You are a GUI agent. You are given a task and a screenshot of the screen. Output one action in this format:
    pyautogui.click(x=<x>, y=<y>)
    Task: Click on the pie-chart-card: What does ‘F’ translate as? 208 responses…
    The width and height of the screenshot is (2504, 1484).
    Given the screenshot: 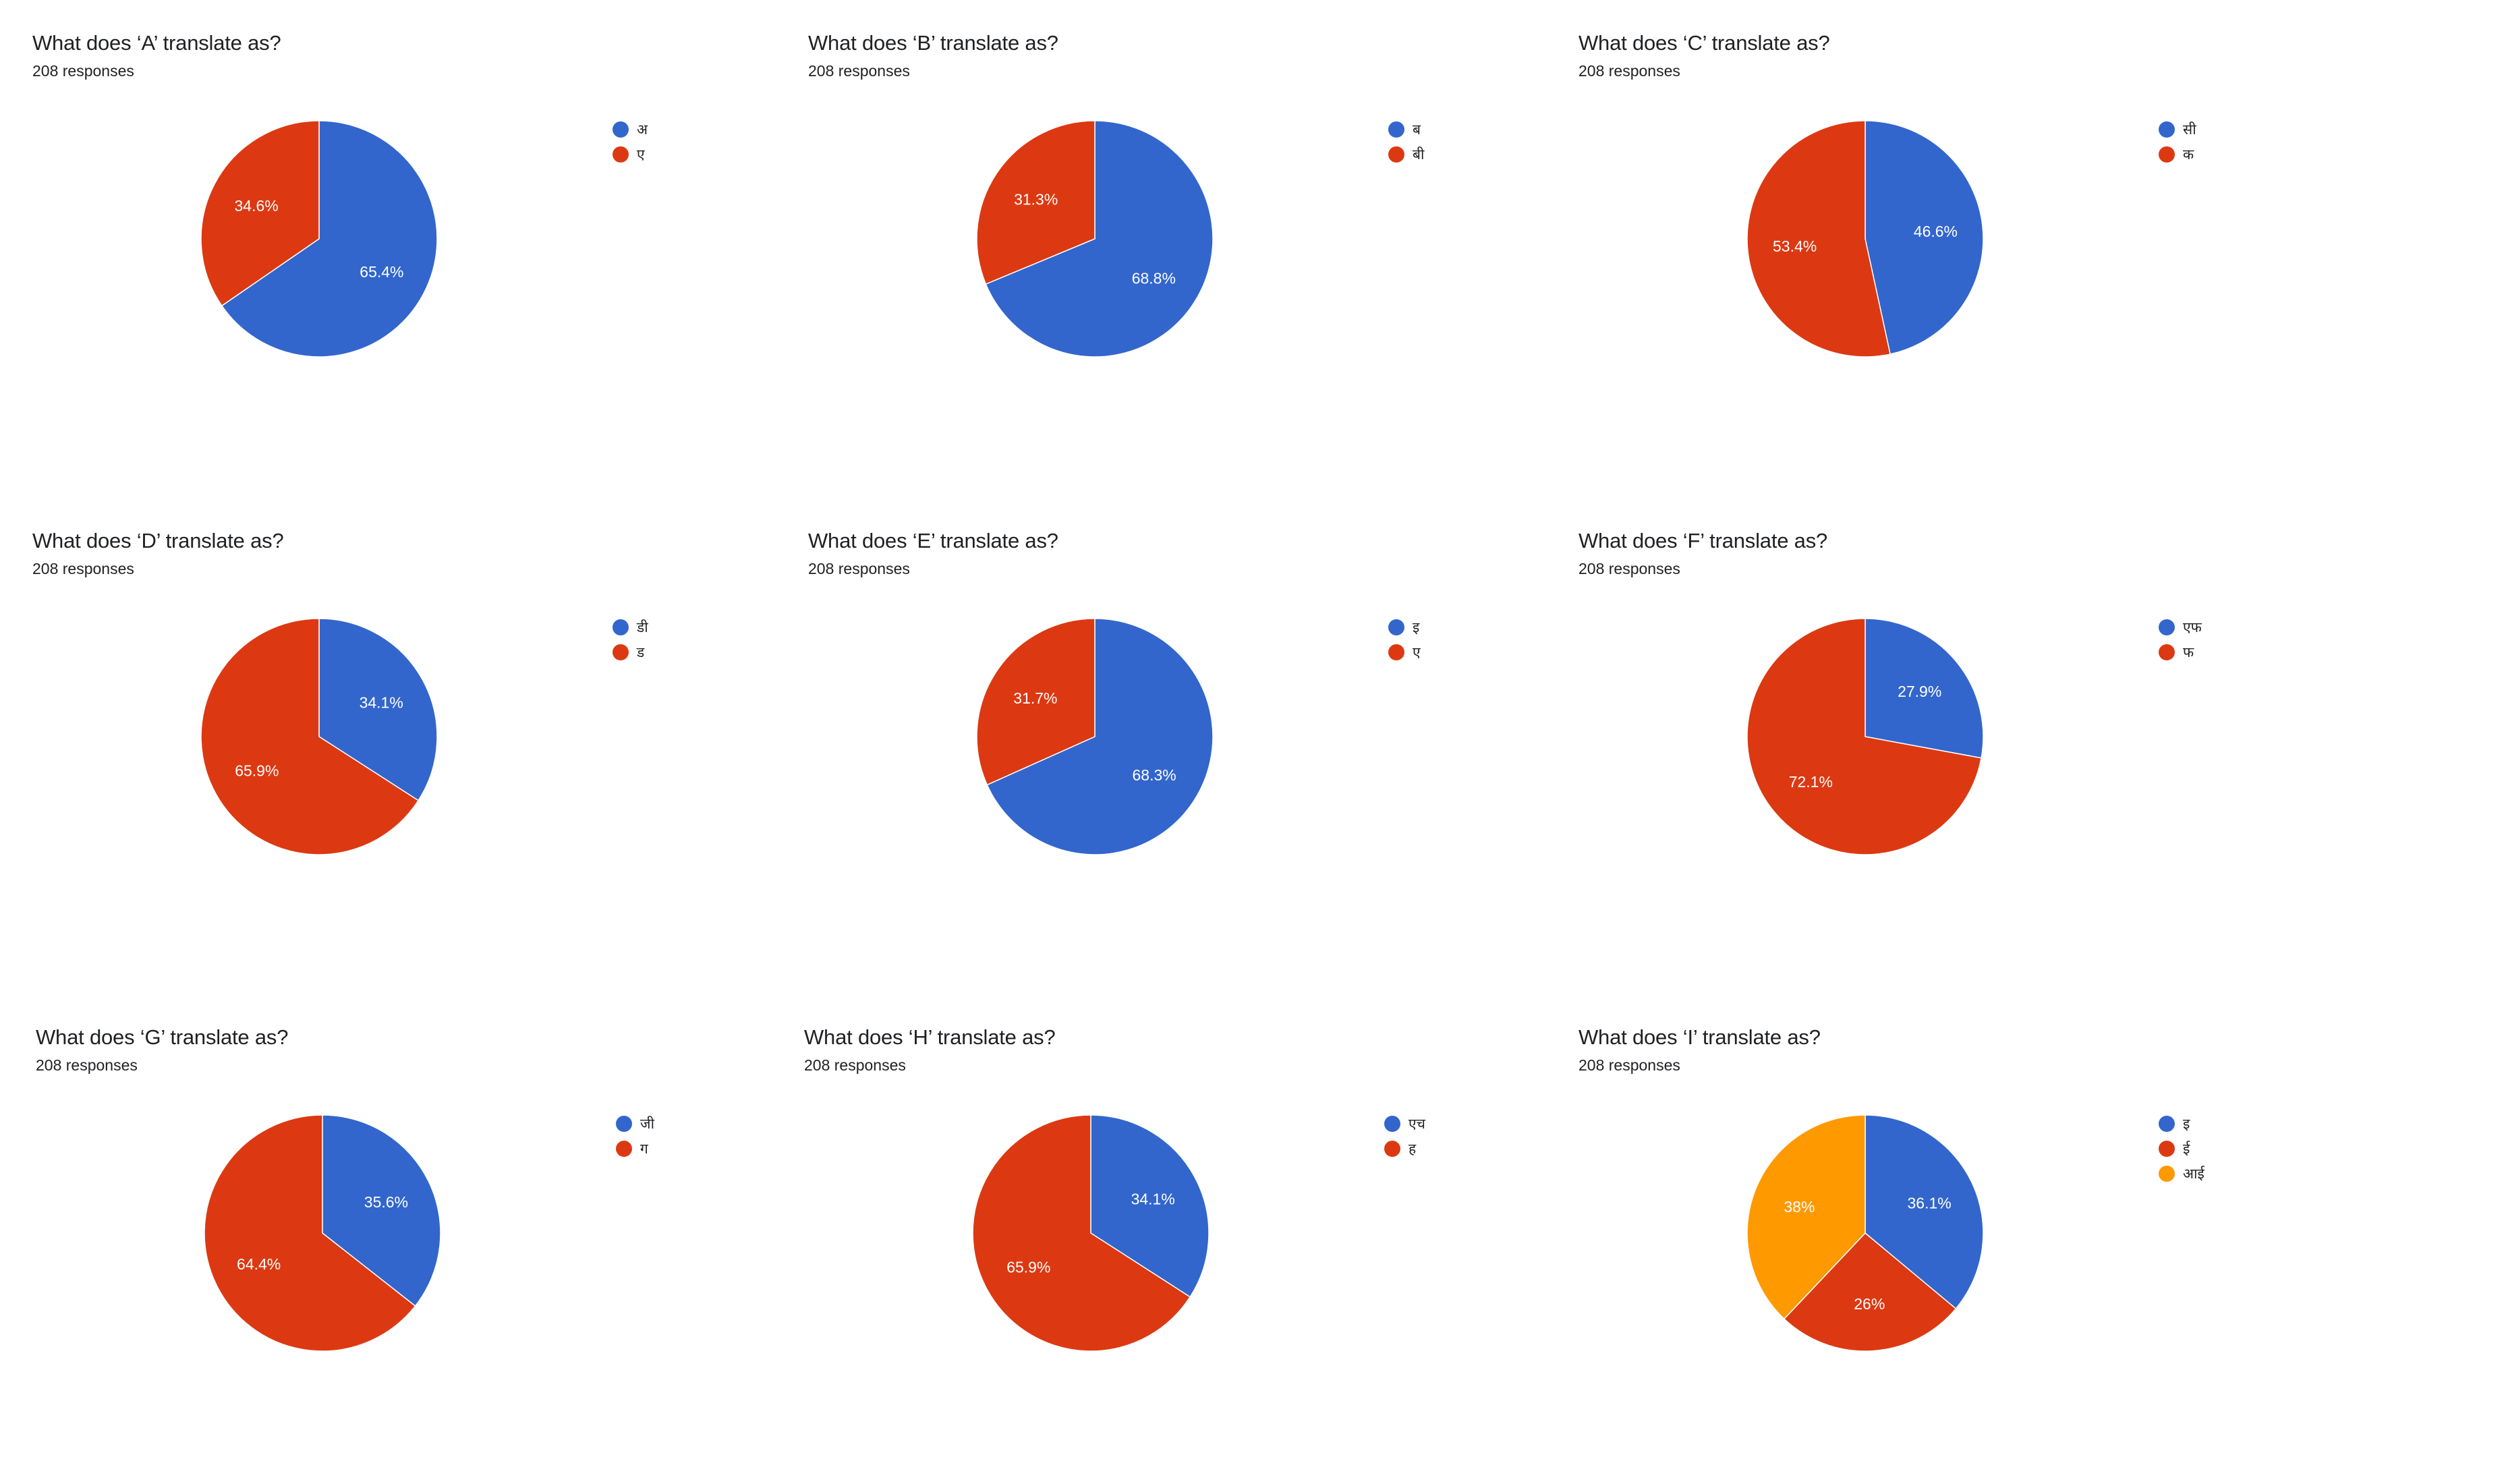 What is the action you would take?
    pyautogui.click(x=1966, y=758)
    